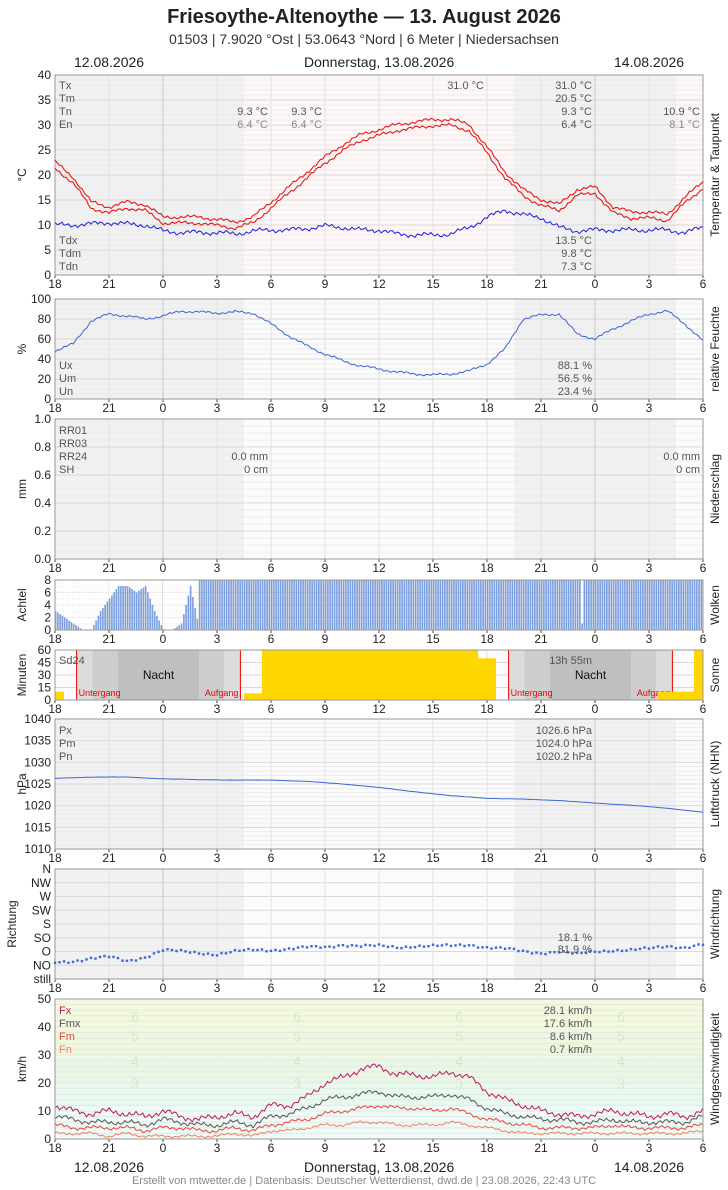 The height and width of the screenshot is (1190, 728). What do you see at coordinates (47, 250) in the screenshot?
I see `temp-ytick: 5` at bounding box center [47, 250].